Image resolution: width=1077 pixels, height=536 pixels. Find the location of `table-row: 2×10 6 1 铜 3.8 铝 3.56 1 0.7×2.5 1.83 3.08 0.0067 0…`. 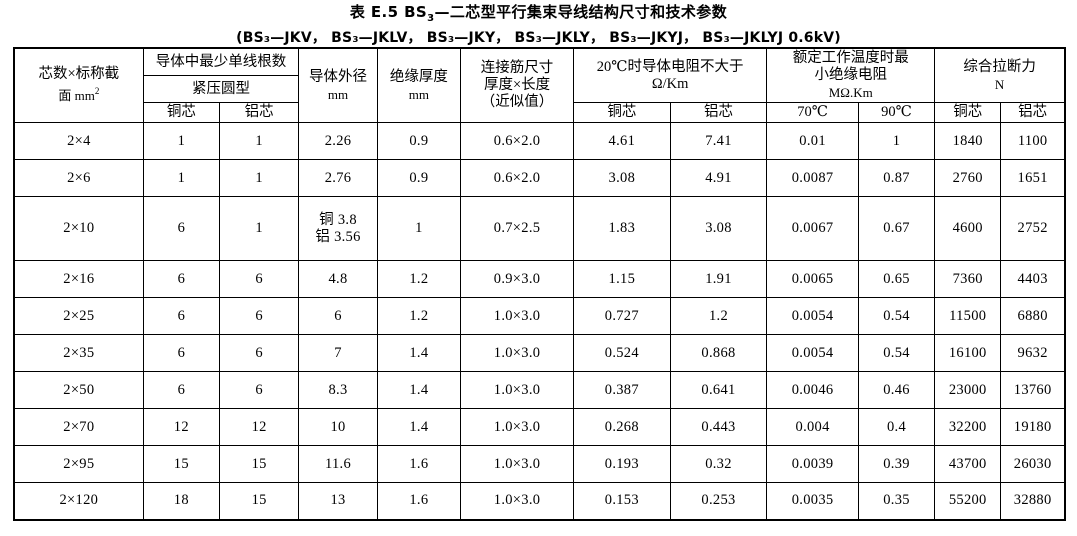

table-row: 2×10 6 1 铜 3.8 铝 3.56 1 0.7×2.5 1.83 3.08 0.0067 0… is located at coordinates (539, 228).